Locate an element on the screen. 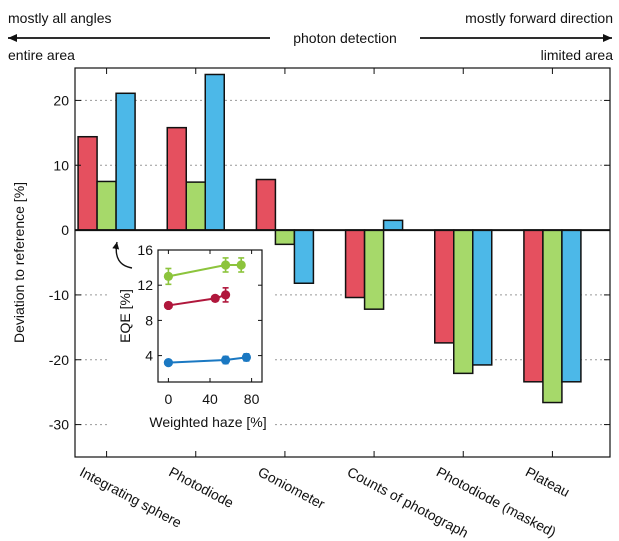 This screenshot has height=541, width=619. x-tick-label: Goniometer is located at coordinates (292, 488).